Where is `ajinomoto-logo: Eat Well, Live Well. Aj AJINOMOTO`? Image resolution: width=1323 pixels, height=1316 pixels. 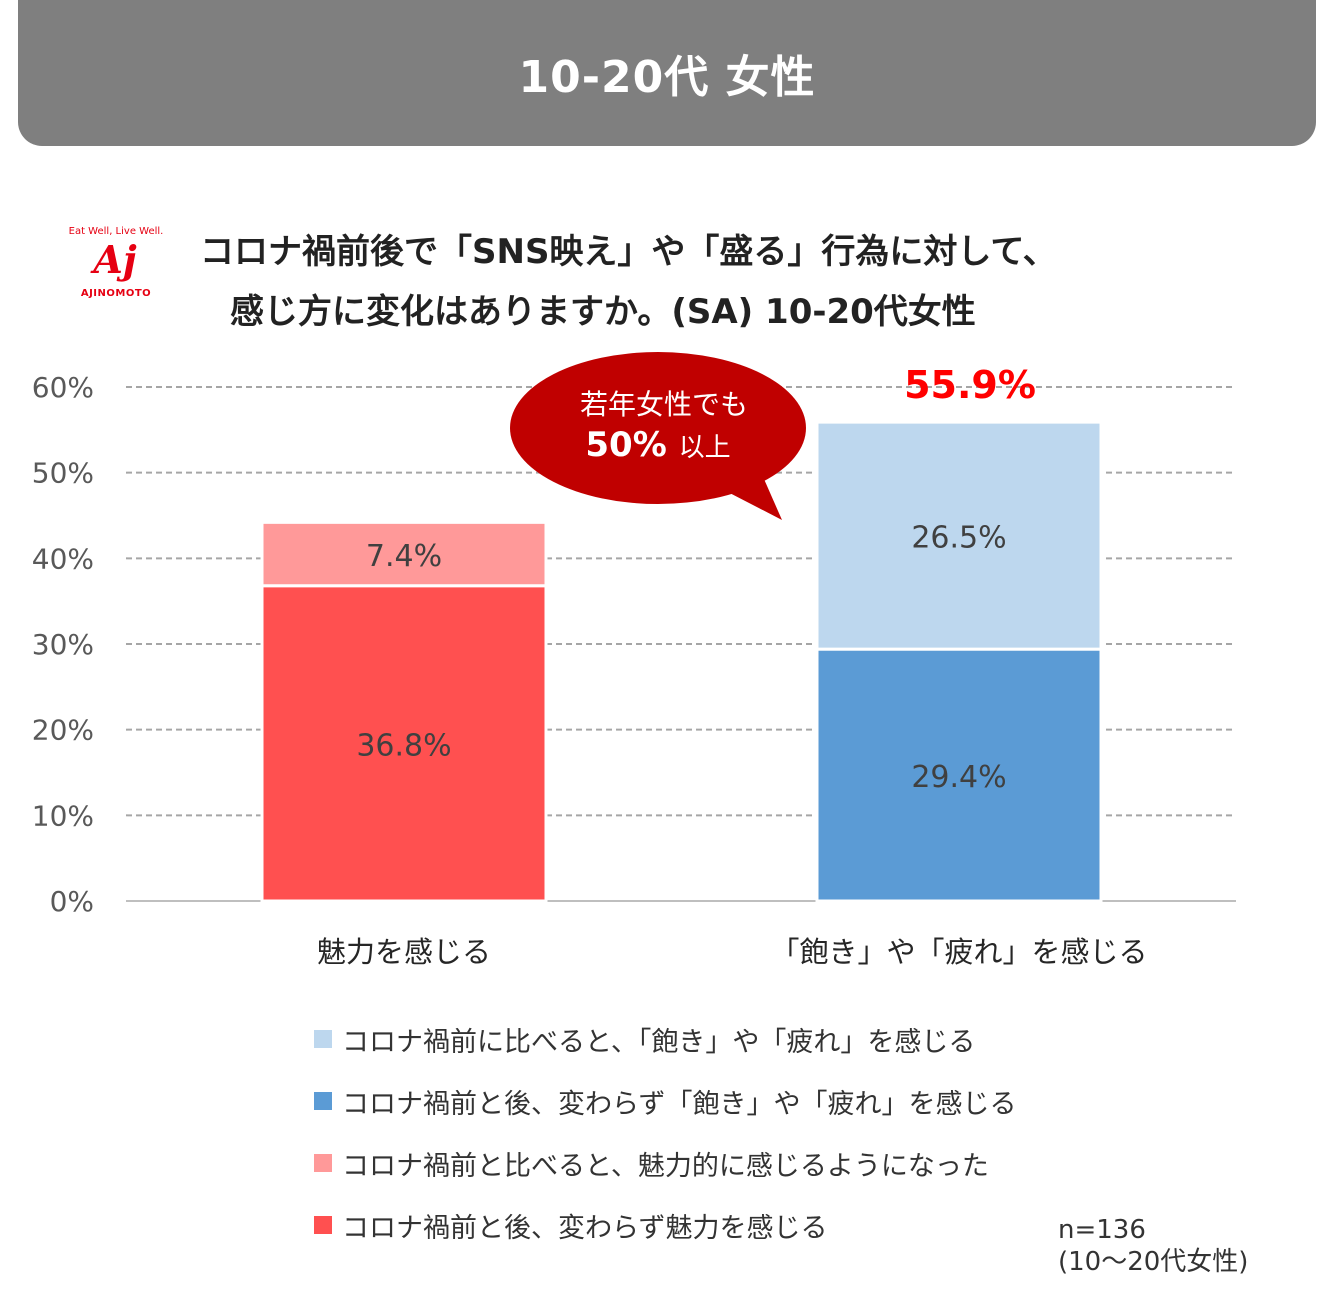
ajinomoto-logo: Eat Well, Live Well. Aj AJINOMOTO is located at coordinates (116, 267).